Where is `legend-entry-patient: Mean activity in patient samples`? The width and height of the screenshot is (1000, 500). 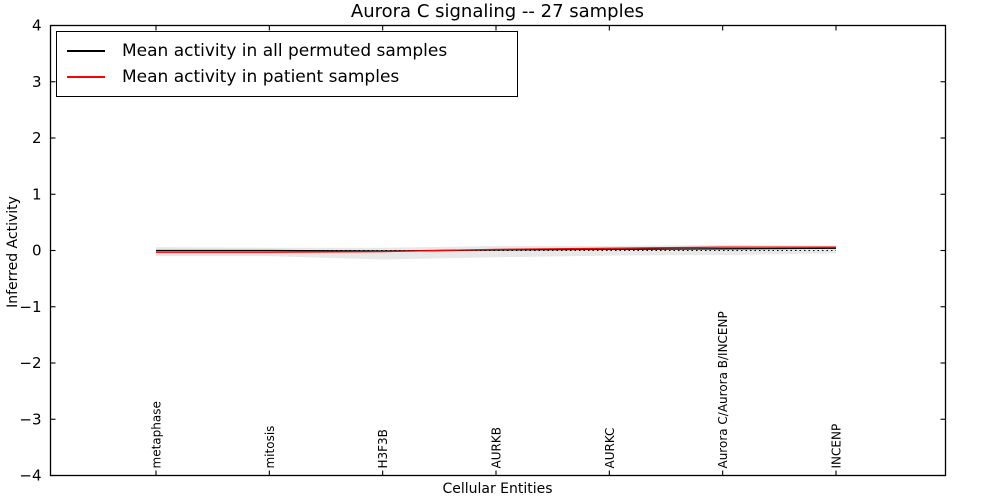
legend-entry-patient: Mean activity in patient samples is located at coordinates (287, 77).